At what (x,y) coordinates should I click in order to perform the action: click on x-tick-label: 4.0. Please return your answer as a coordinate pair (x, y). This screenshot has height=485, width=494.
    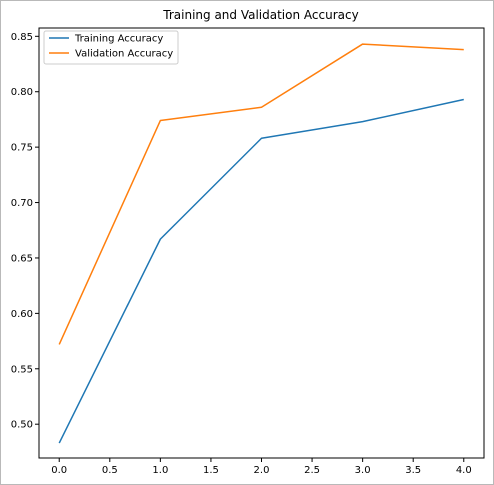
    Looking at the image, I should click on (464, 470).